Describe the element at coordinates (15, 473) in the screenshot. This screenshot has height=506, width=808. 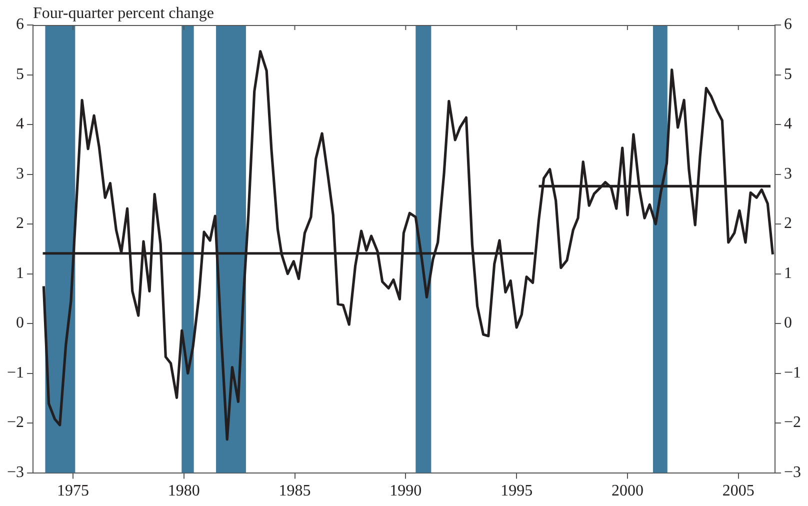
I see `y-tick-label: −3` at that location.